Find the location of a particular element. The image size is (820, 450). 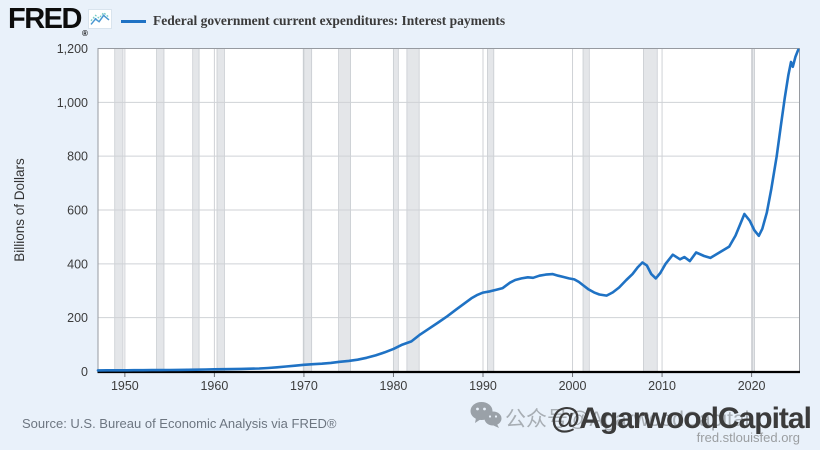

x-tick-label: 1970 is located at coordinates (304, 386).